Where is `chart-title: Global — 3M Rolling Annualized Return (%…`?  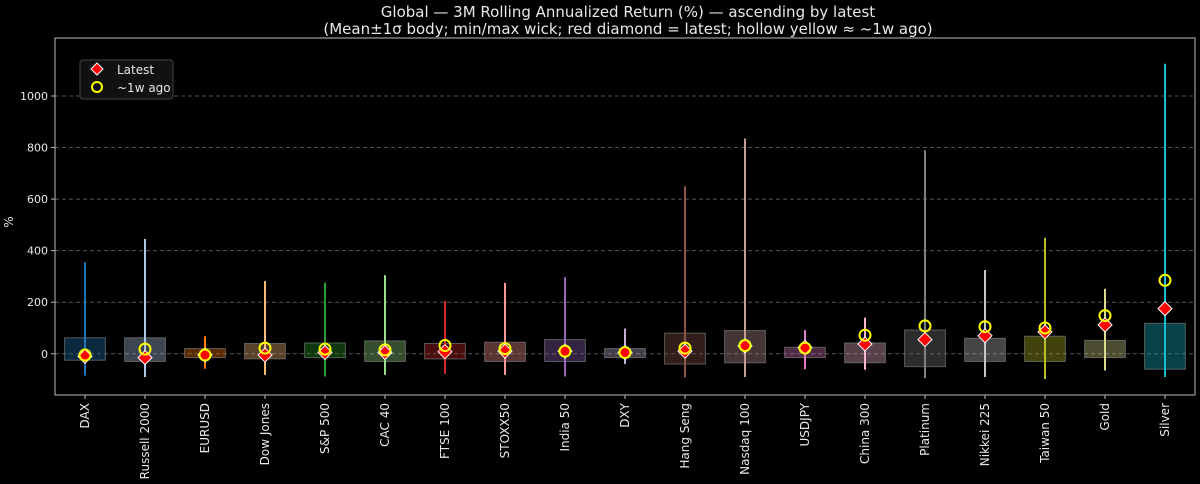 chart-title: Global — 3M Rolling Annualized Return (%… is located at coordinates (628, 12).